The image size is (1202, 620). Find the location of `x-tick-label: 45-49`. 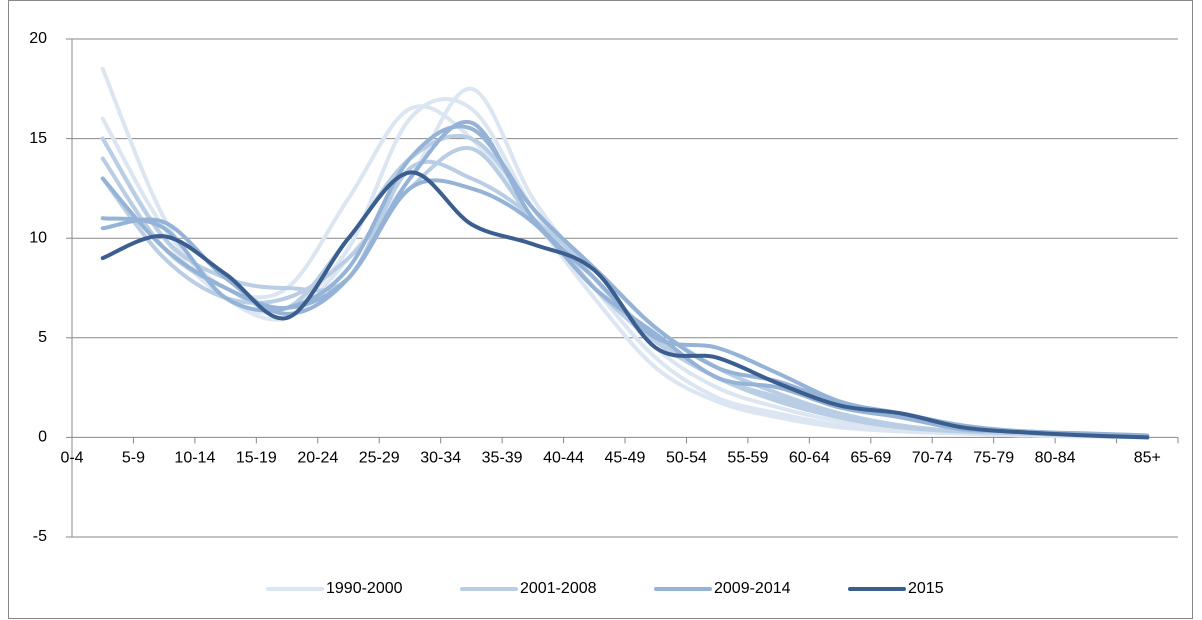

x-tick-label: 45-49 is located at coordinates (625, 458).